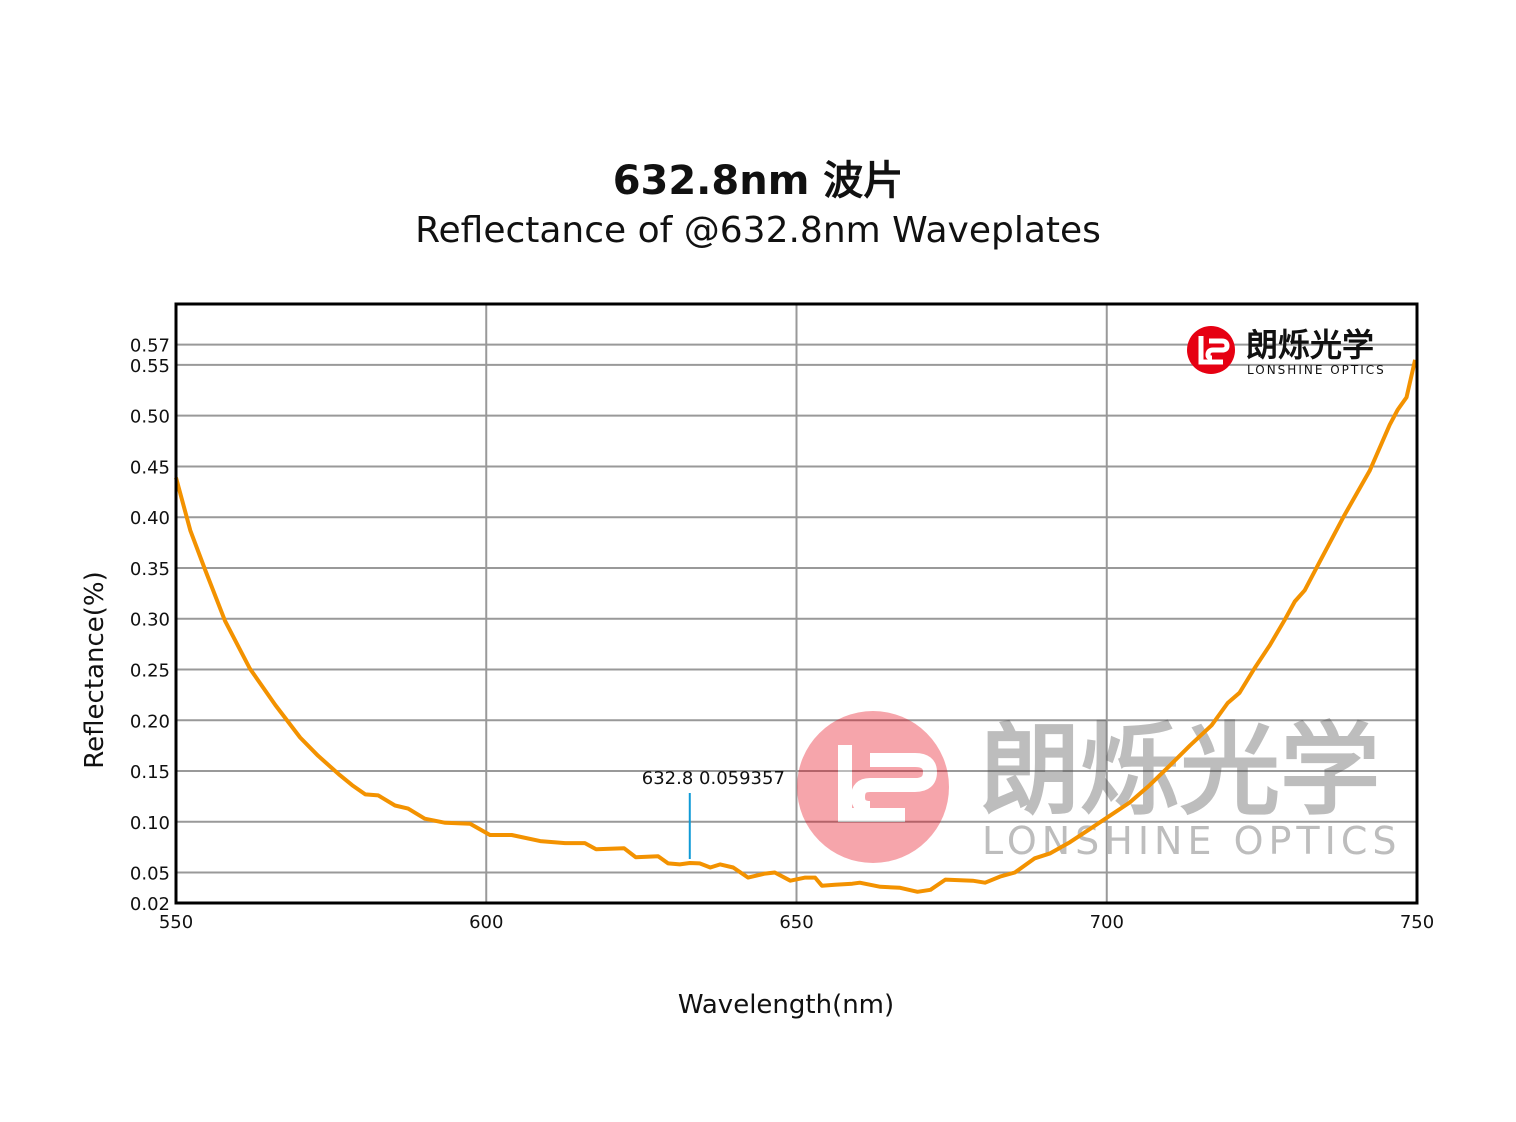  I want to click on x-tick-label: 700, so click(1107, 922).